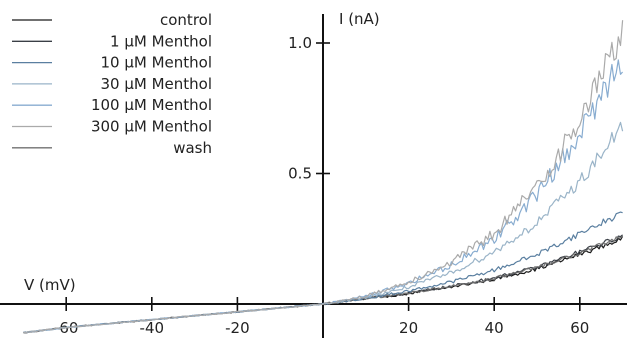  What do you see at coordinates (151, 105) in the screenshot?
I see `legend-label: 100 µM Menthol` at bounding box center [151, 105].